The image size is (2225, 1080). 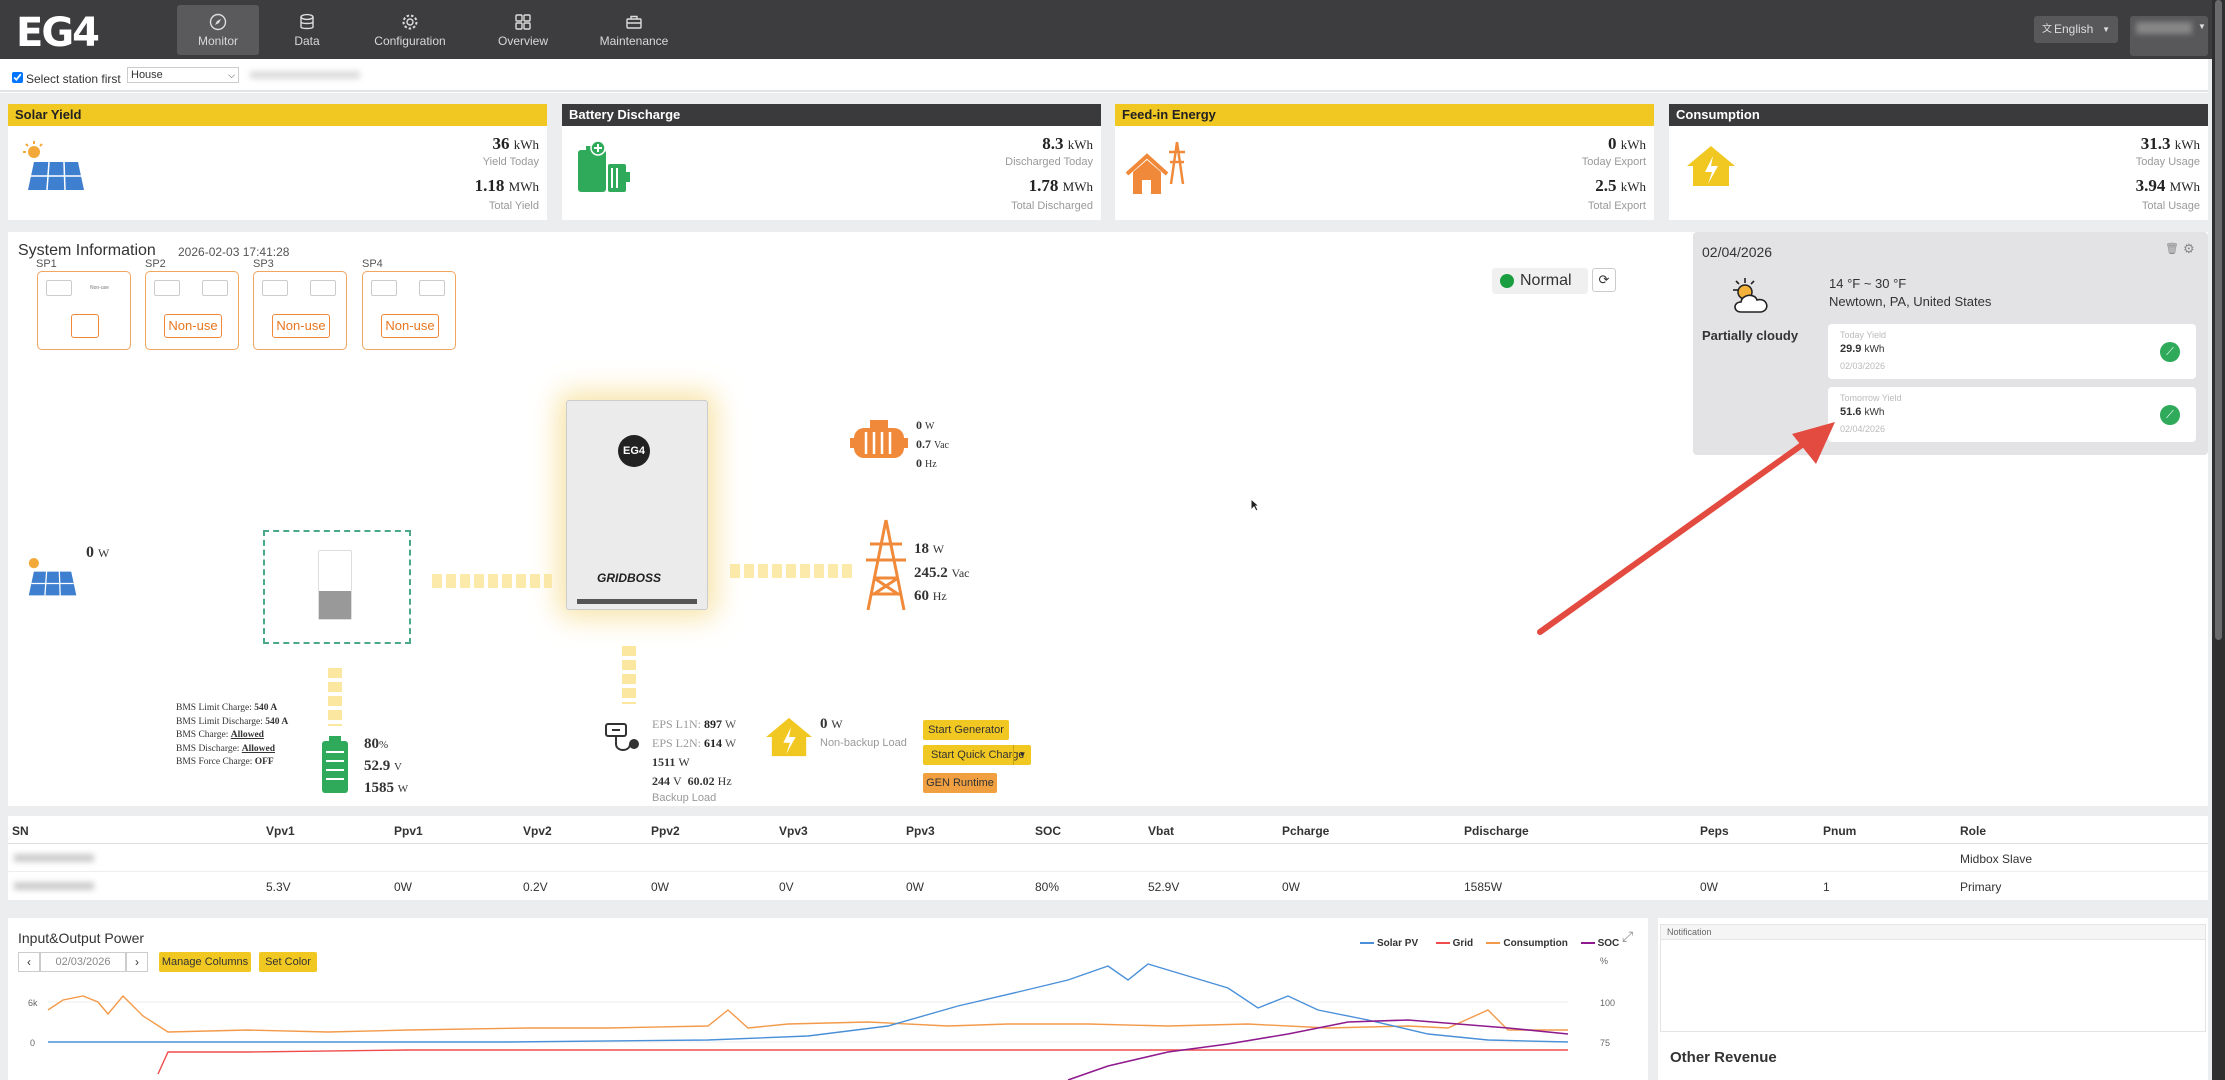 What do you see at coordinates (2189, 248) in the screenshot?
I see `settings-icon: ⚙` at bounding box center [2189, 248].